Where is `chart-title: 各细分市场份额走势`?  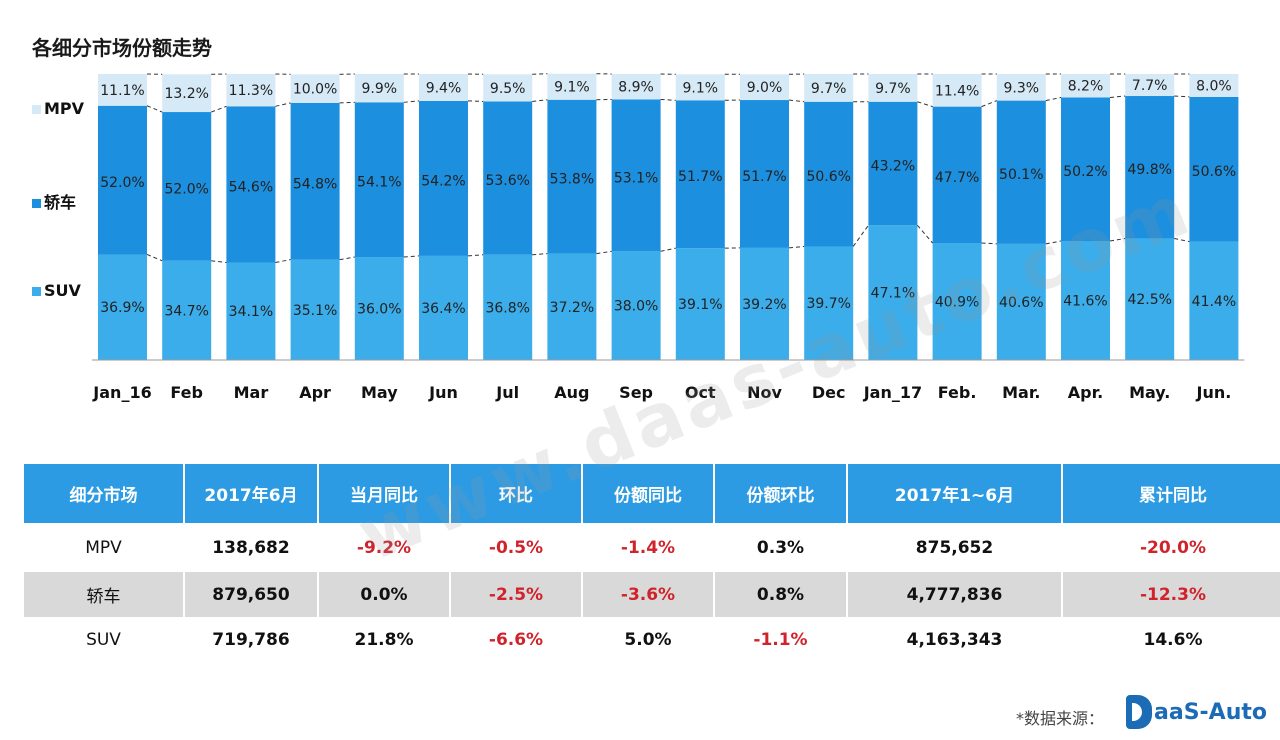 chart-title: 各细分市场份额走势 is located at coordinates (122, 48).